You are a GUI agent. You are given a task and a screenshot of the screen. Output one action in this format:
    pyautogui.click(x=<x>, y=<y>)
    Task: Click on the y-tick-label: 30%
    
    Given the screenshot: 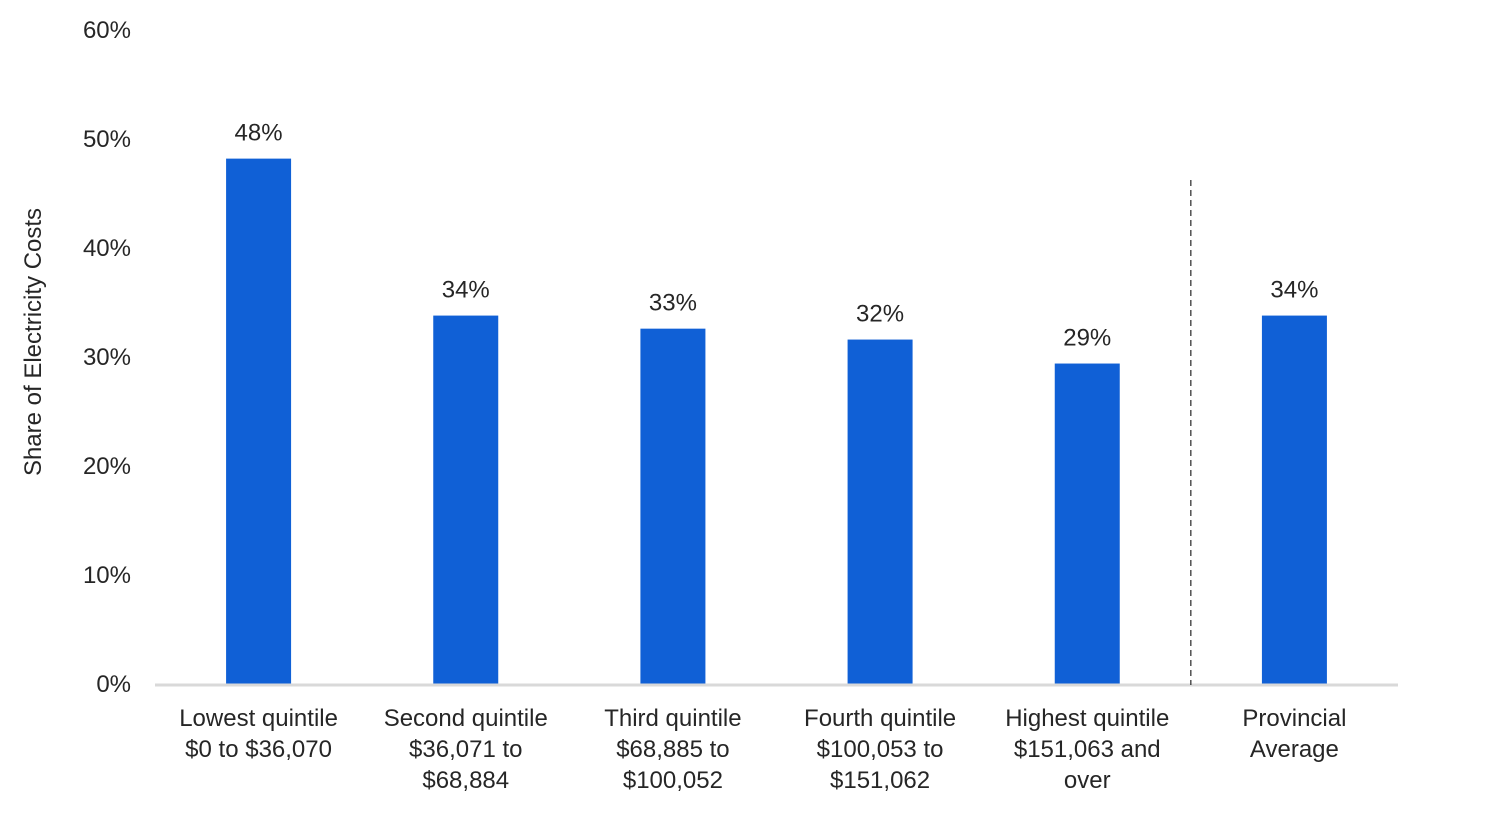 What is the action you would take?
    pyautogui.click(x=107, y=357)
    